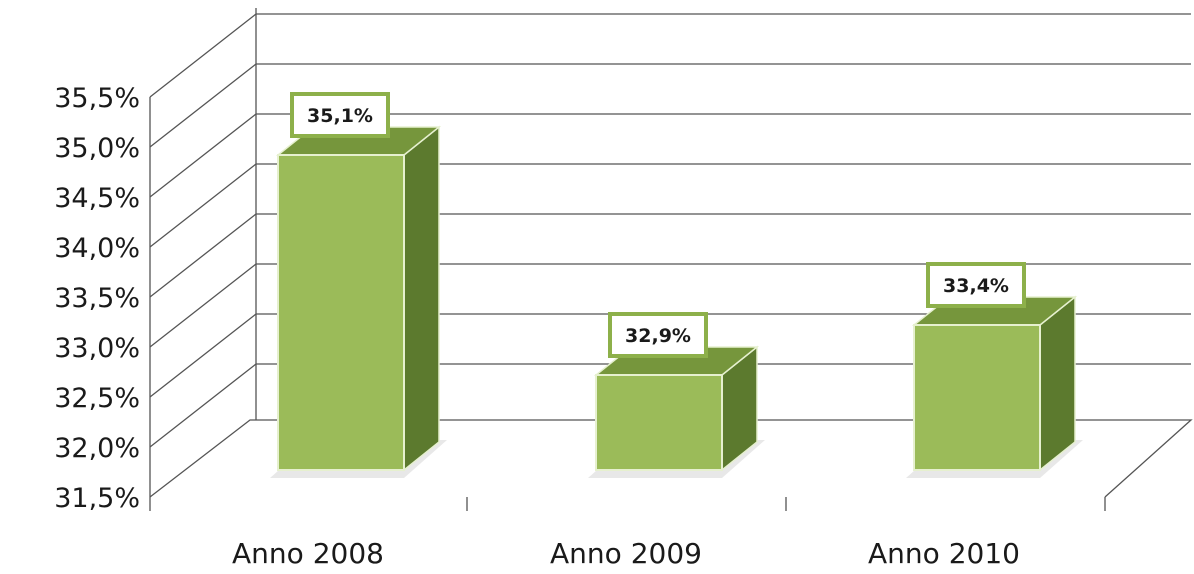 This screenshot has height=574, width=1194. I want to click on x-category-label: Anno 2010, so click(944, 553).